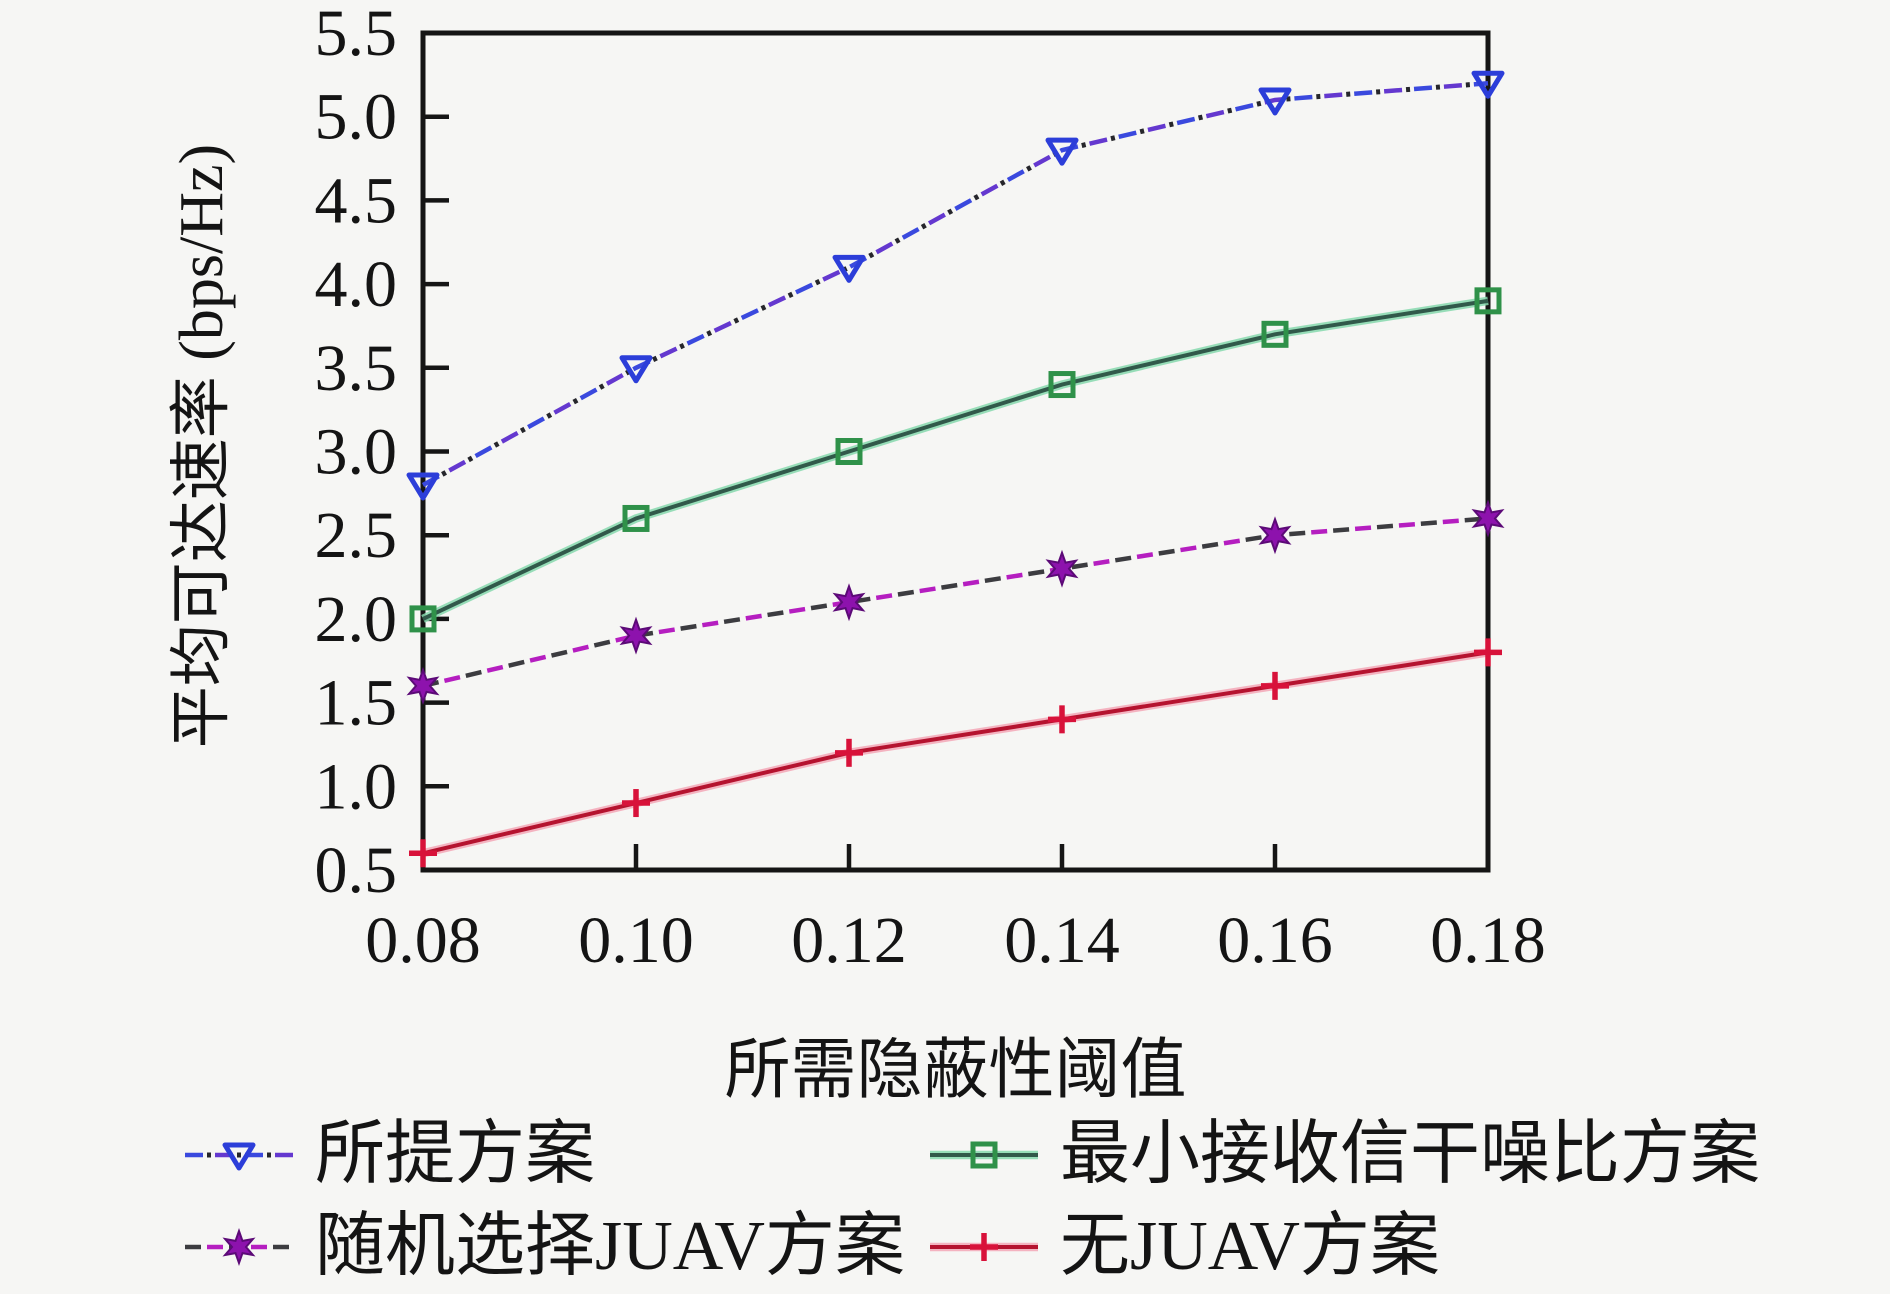  Describe the element at coordinates (1275, 940) in the screenshot. I see `x-tick-label: 0.16` at that location.